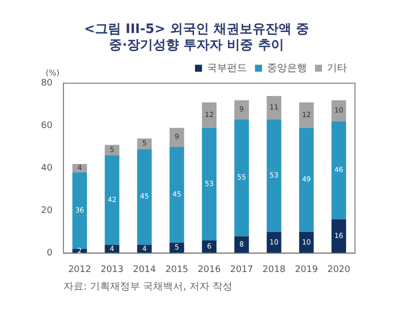 This screenshot has height=310, width=403. What do you see at coordinates (196, 30) in the screenshot?
I see `text: <그림 III-5> 외국인 채권보유잔액 중` at bounding box center [196, 30].